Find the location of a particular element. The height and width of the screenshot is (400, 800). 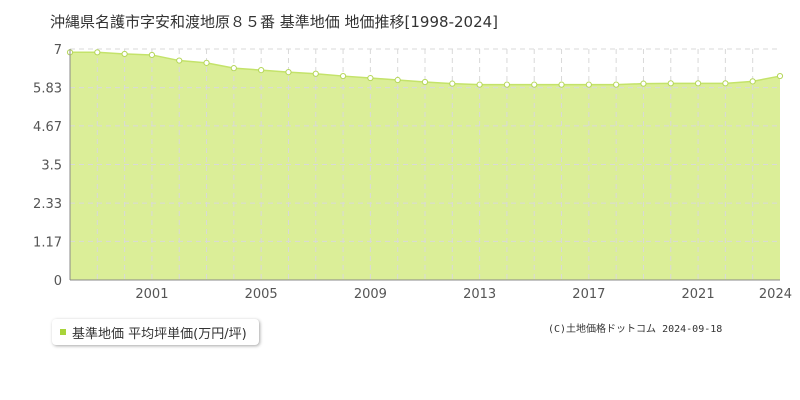

legend: 基準地価 平均坪単価(万円/坪) is located at coordinates (155, 332).